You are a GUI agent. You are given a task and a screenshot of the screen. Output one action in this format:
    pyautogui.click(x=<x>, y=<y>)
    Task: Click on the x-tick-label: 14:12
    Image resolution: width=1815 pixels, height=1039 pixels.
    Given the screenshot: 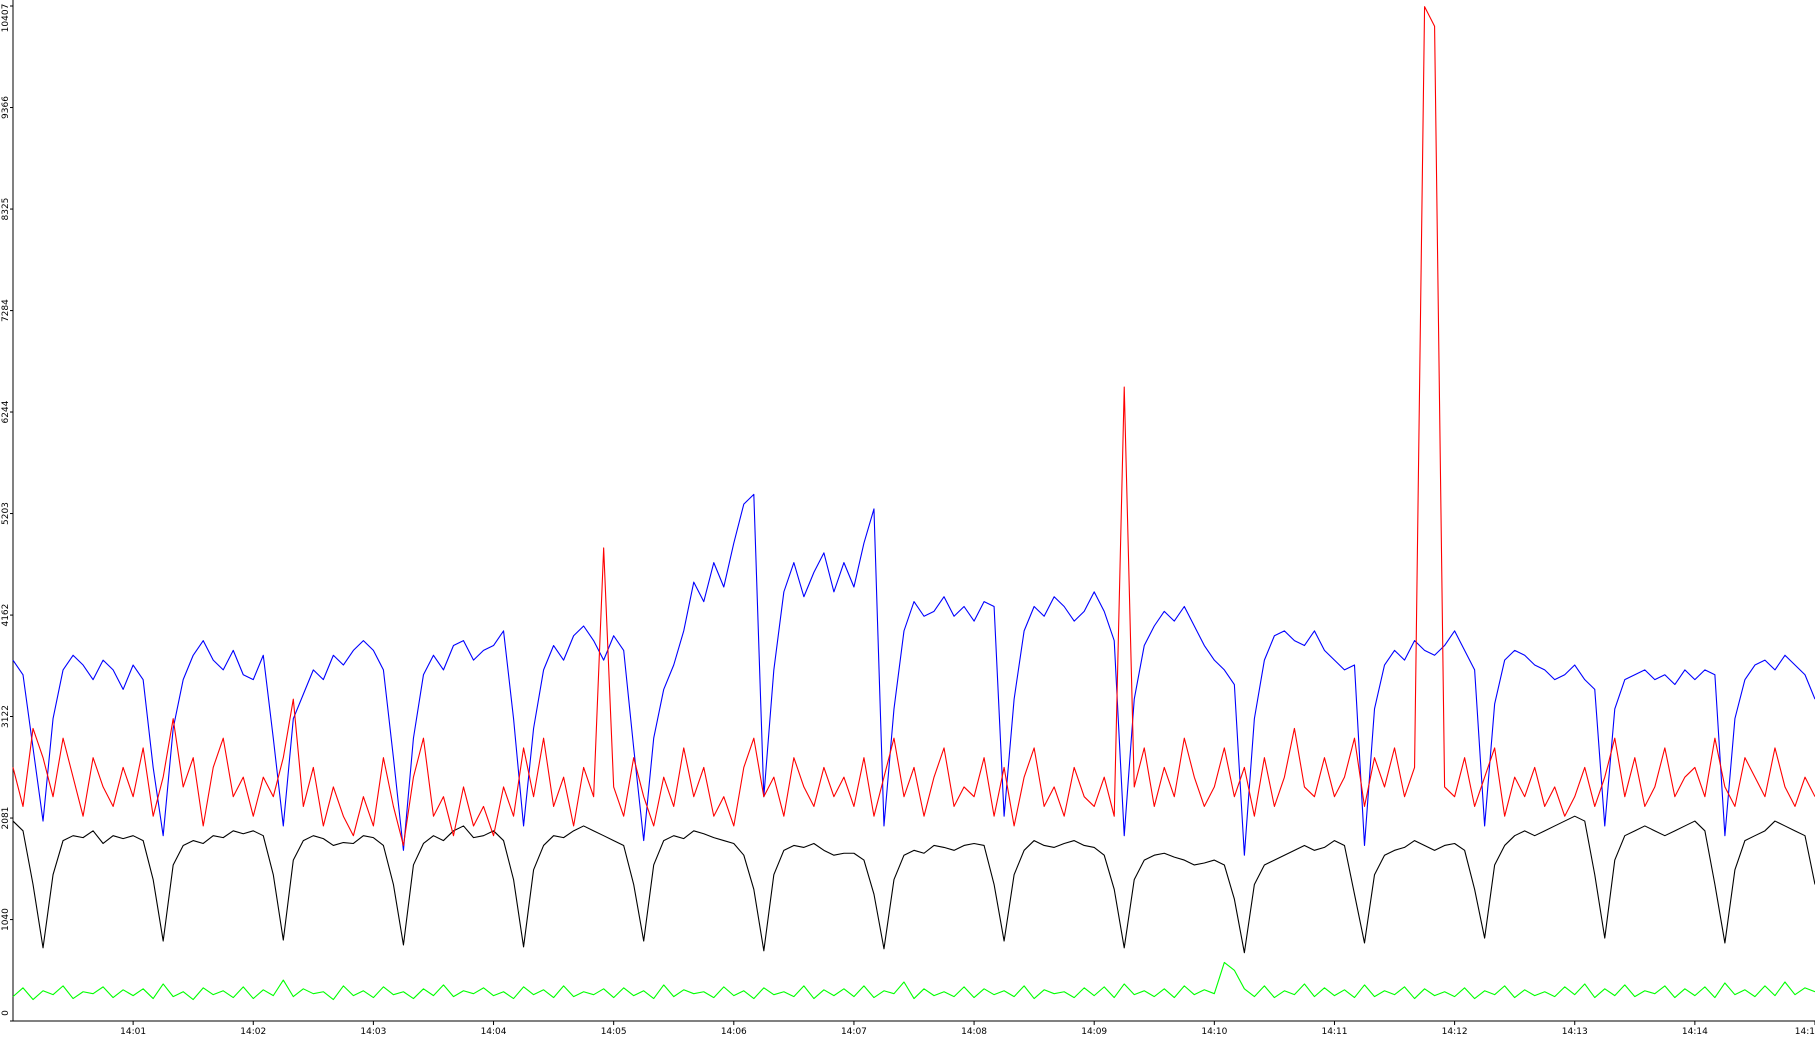 What is the action you would take?
    pyautogui.click(x=1455, y=1032)
    